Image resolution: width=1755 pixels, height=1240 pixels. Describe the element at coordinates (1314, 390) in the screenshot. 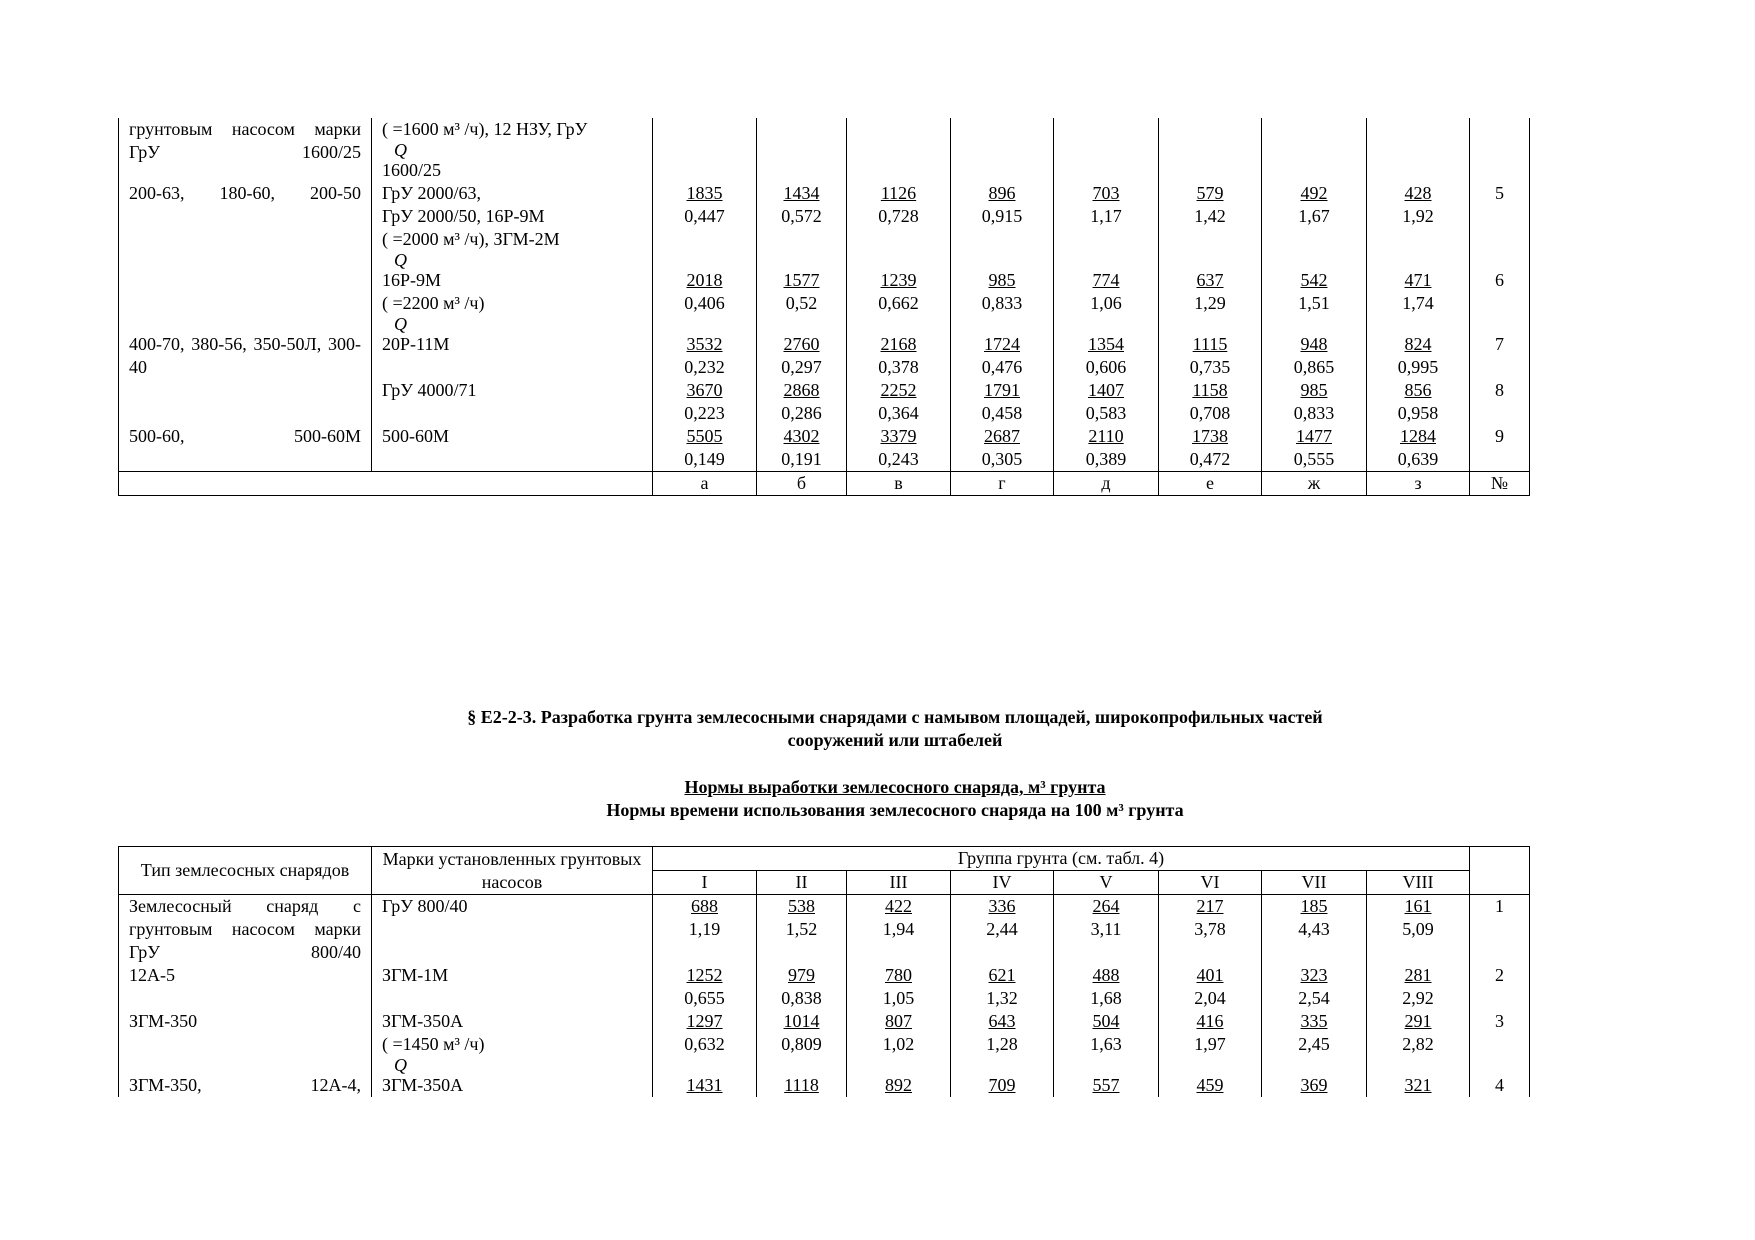

I see `norm-value: 985` at that location.